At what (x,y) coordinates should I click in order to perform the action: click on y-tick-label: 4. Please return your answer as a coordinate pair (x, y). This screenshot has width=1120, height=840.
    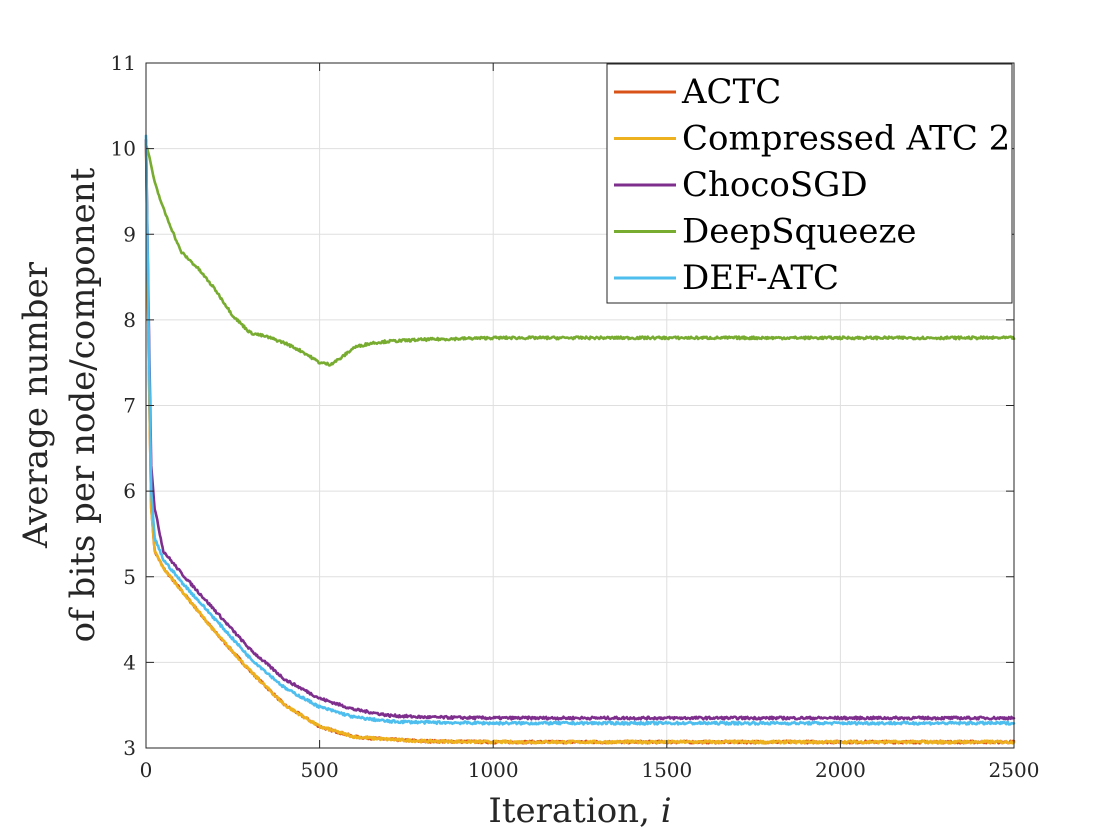
    Looking at the image, I should click on (129, 662).